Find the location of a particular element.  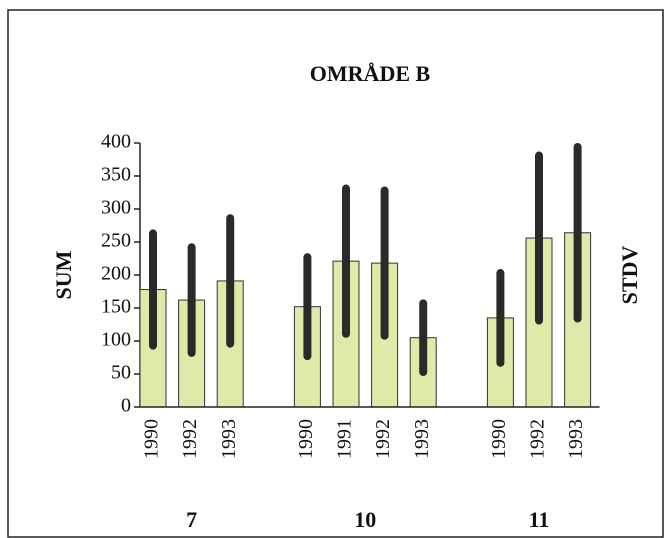

y-tick-label: 150 is located at coordinates (116, 307).